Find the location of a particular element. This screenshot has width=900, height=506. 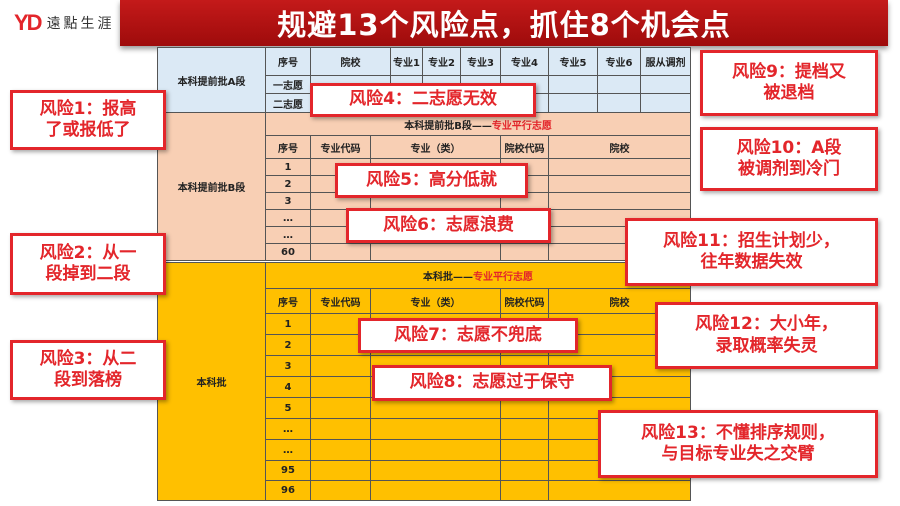

header-cell: 服从调剂 is located at coordinates (665, 61).